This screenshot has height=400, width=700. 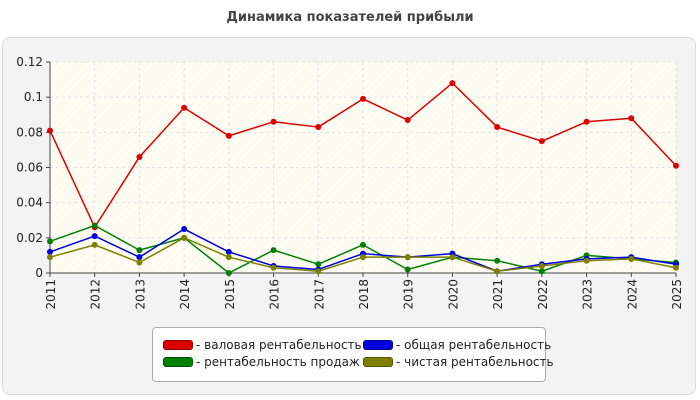 I want to click on x-tick-label: 2023, so click(x=588, y=294).